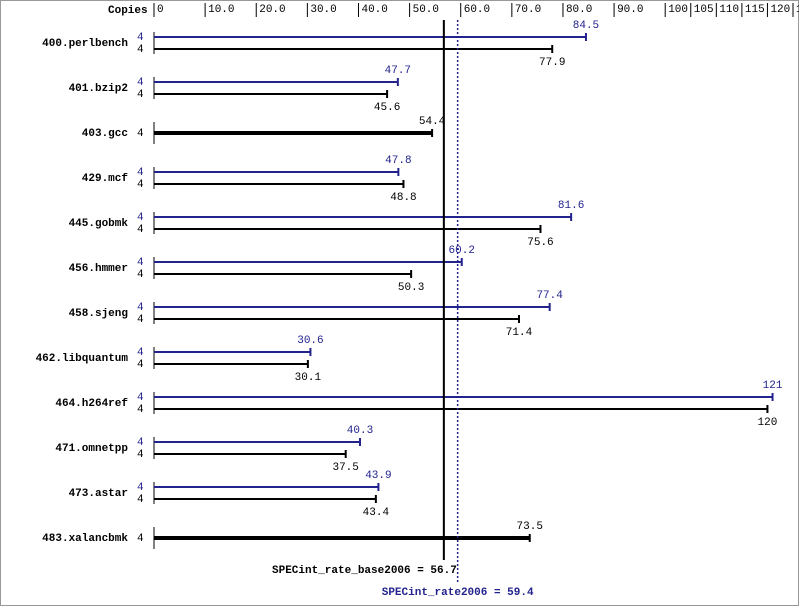 Image resolution: width=799 pixels, height=606 pixels. Describe the element at coordinates (360, 431) in the screenshot. I see `value-label: 40.3` at that location.